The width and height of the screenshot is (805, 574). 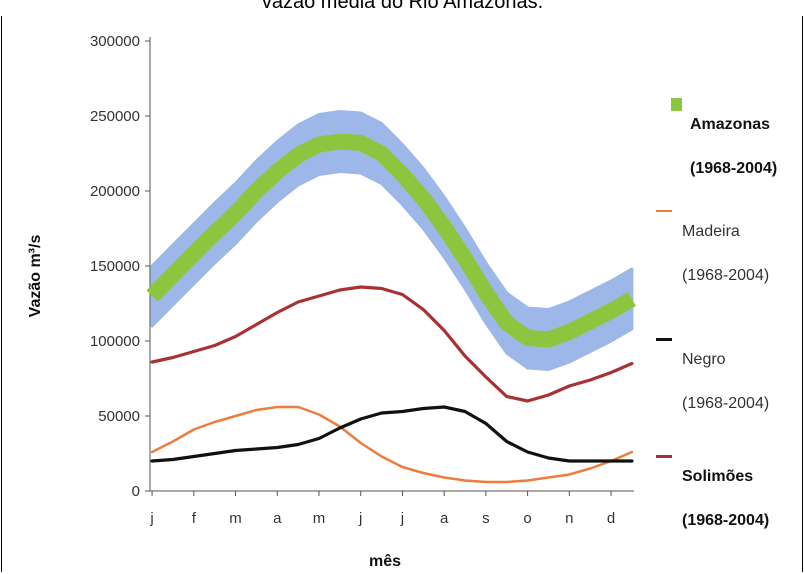 I want to click on chart-title: vazão média do Rio Amazonas., so click(x=402, y=6).